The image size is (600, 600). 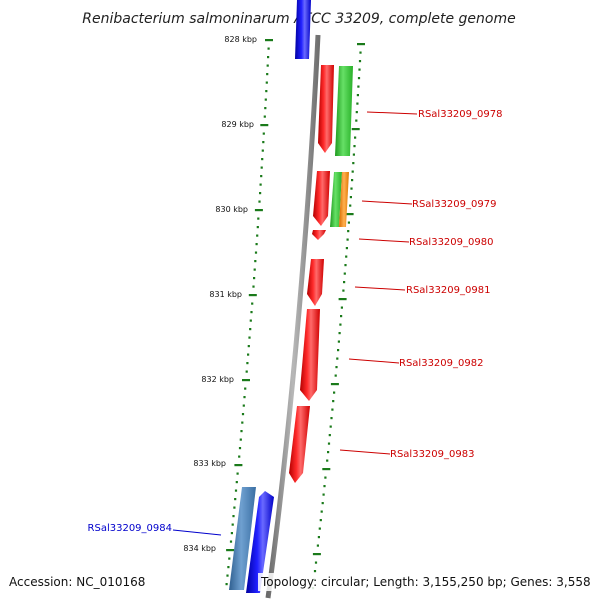 I want to click on scale-label: 829 kbp, so click(x=237, y=124).